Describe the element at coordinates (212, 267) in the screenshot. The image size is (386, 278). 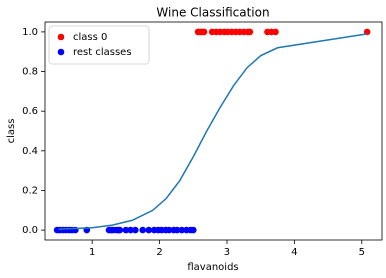
I see `x-axis-label: flavanoids` at that location.